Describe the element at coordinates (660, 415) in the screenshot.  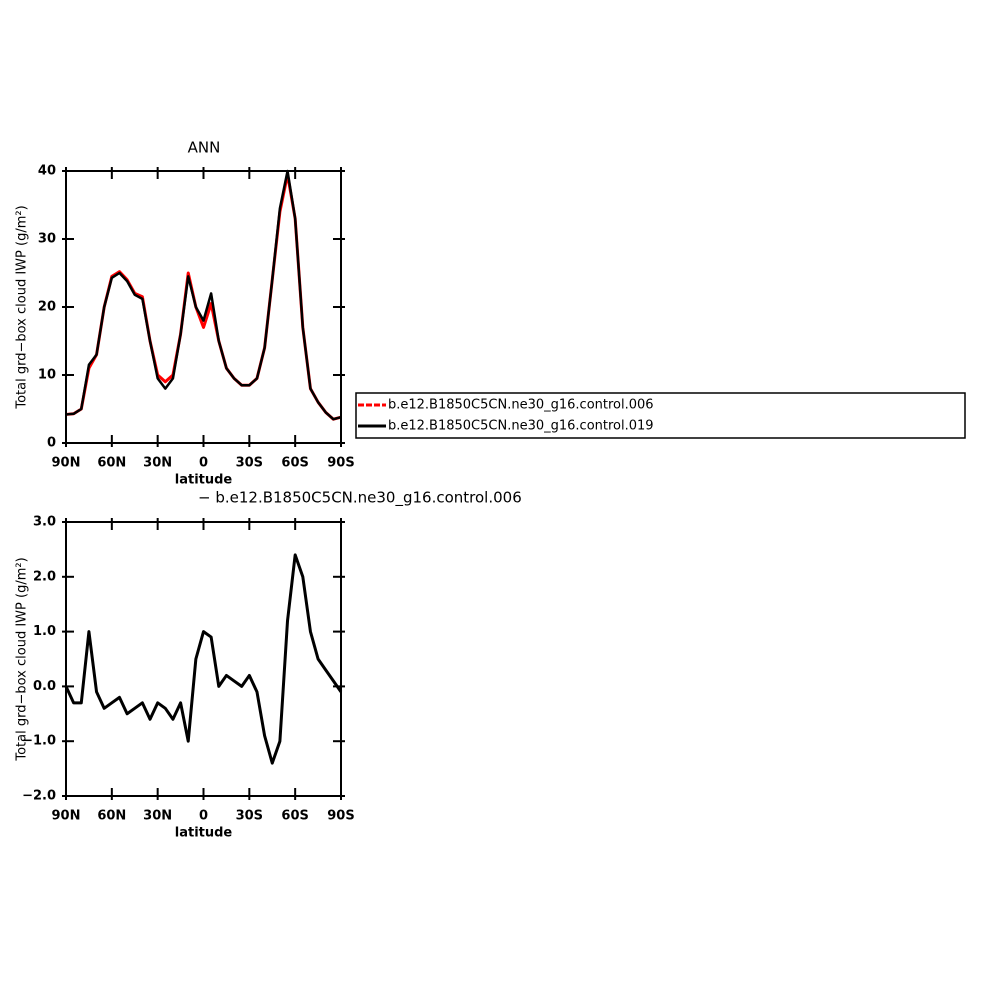
I see `legend-box` at that location.